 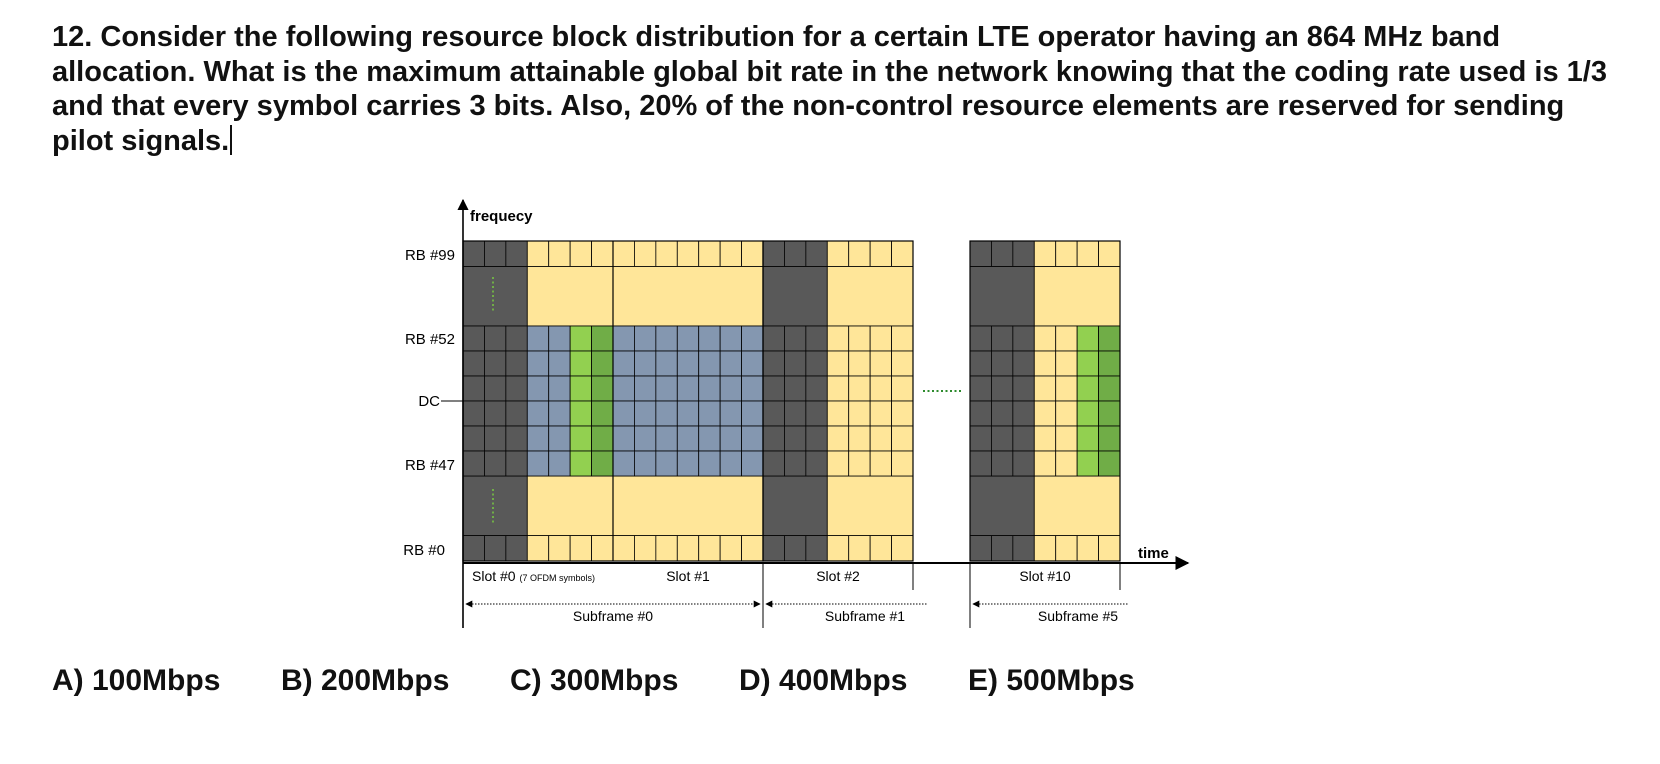 I want to click on slot0-note: (7 OFDM symbols), so click(x=557, y=578).